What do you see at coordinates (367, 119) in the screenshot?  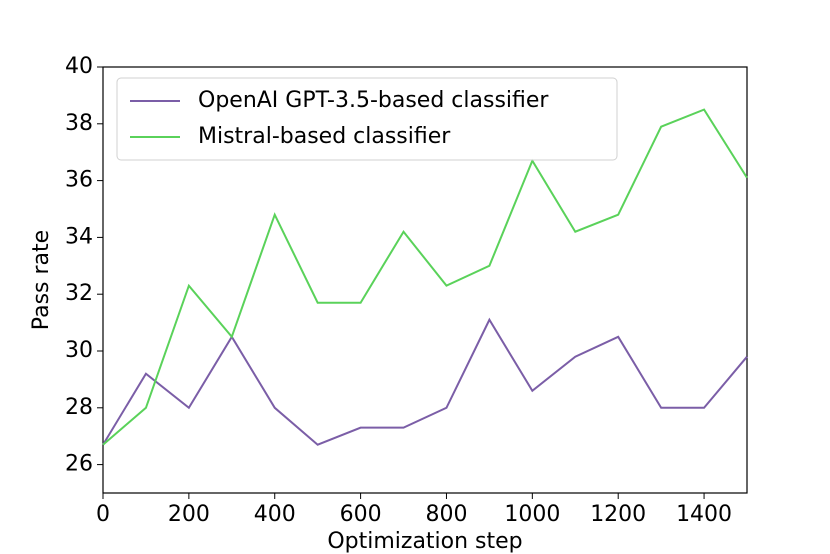 I see `legend-box` at bounding box center [367, 119].